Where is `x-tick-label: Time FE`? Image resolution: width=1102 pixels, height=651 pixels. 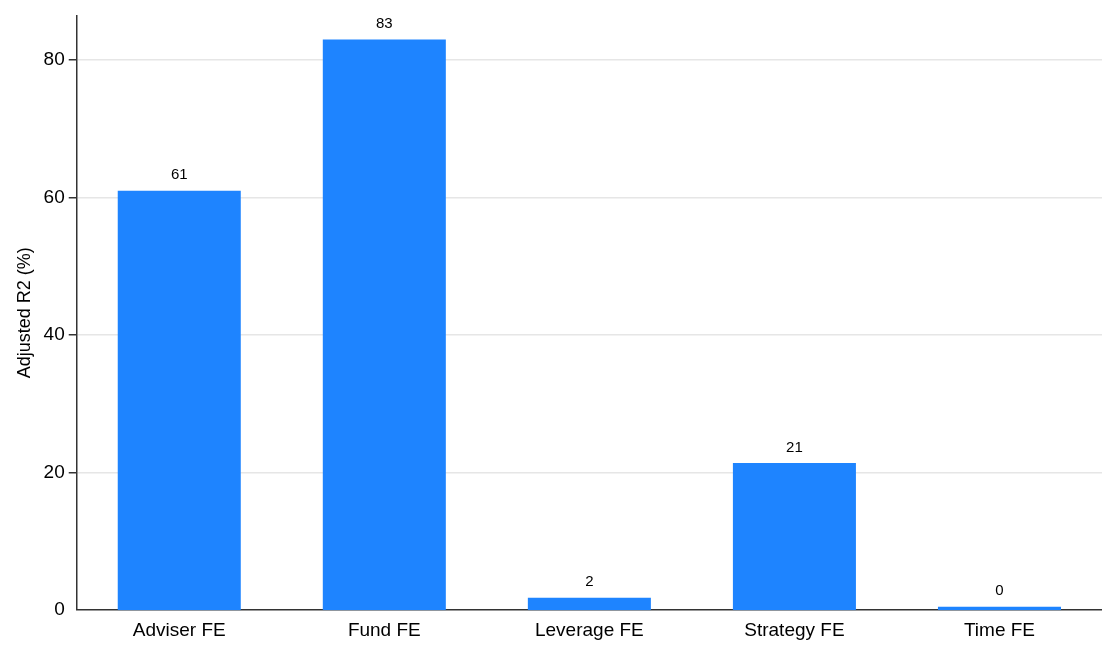
x-tick-label: Time FE is located at coordinates (999, 629).